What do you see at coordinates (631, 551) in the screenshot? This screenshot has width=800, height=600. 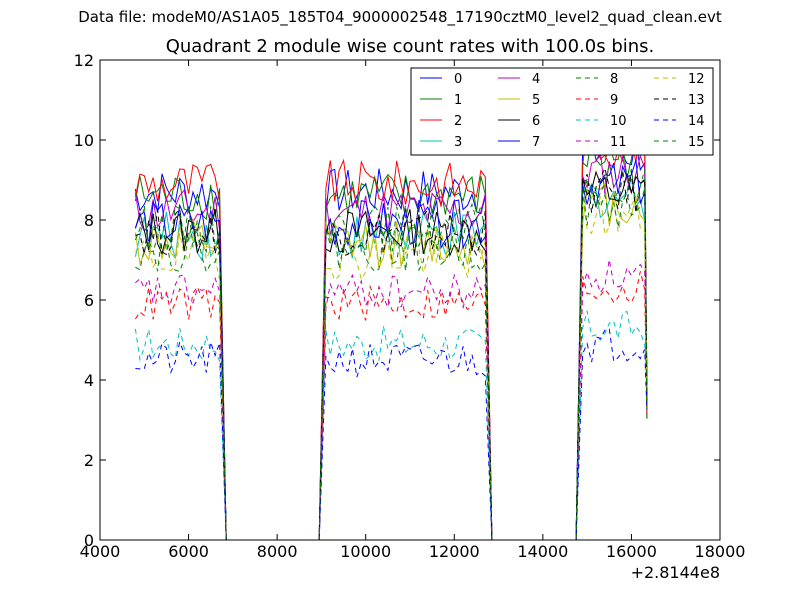 I see `x-tick-label: 16000` at bounding box center [631, 551].